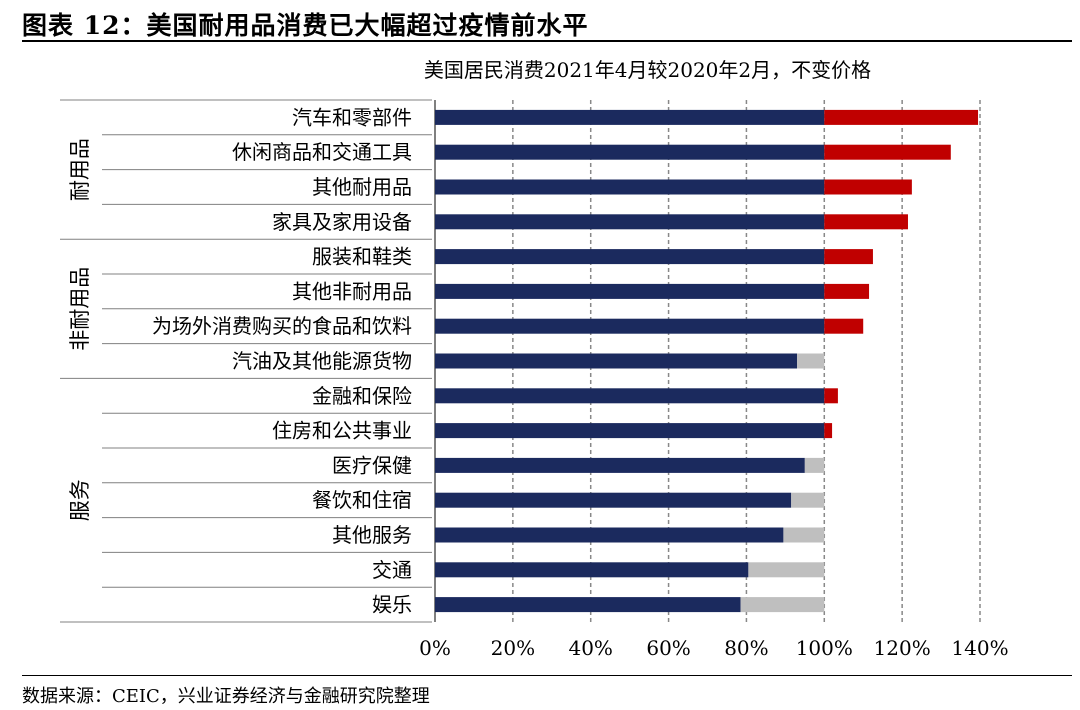  Describe the element at coordinates (746, 648) in the screenshot. I see `x-tick-label: 80%` at that location.